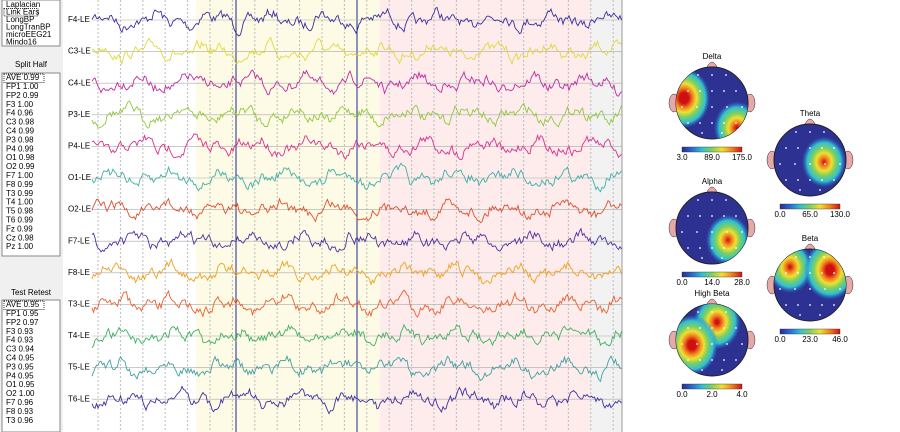 The height and width of the screenshot is (432, 900). I want to click on list-row: T3 0.96, so click(20, 420).